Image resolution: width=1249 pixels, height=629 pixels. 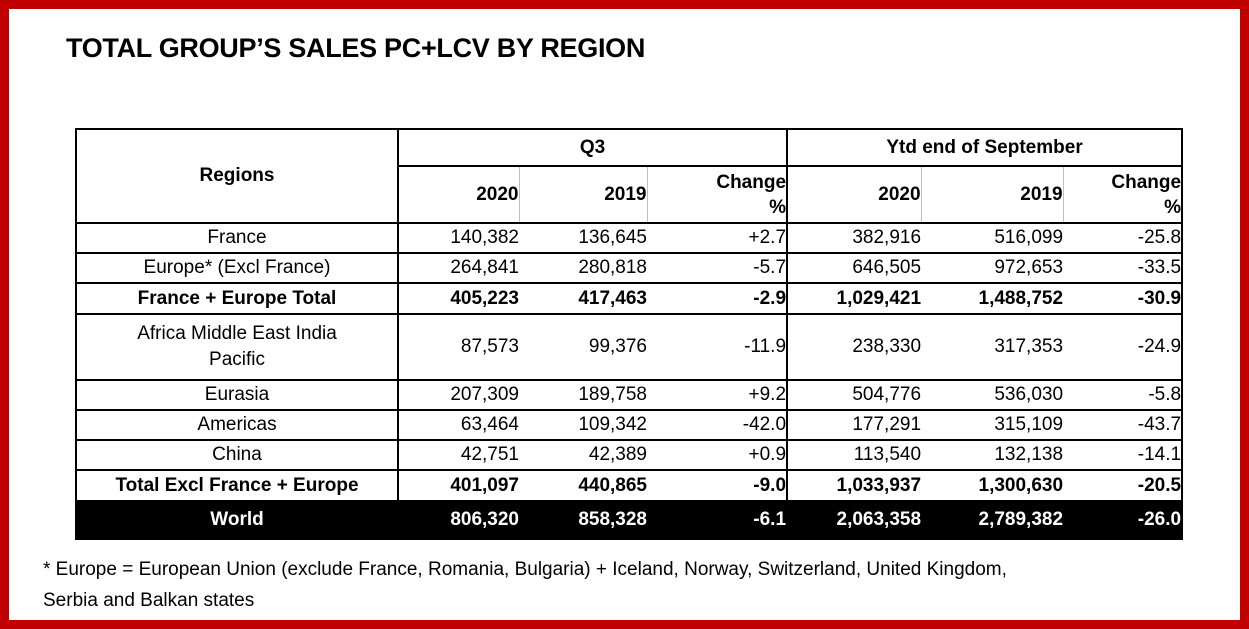 I want to click on ytd-change-cell: -24.9, so click(x=1123, y=346).